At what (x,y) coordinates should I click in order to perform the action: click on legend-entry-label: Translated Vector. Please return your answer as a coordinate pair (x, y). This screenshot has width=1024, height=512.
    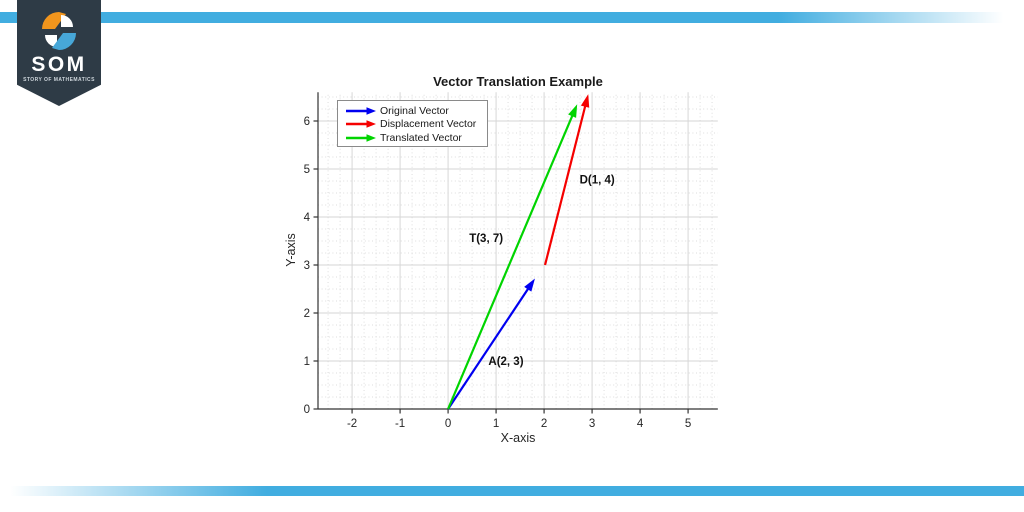
    Looking at the image, I should click on (421, 137).